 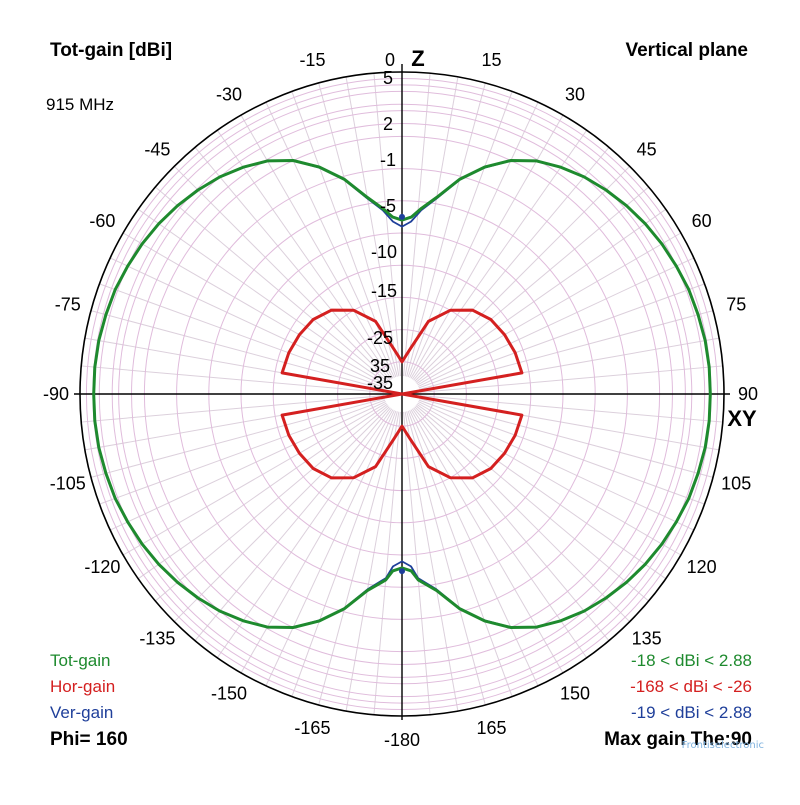 I want to click on watermark: Frontiselectronic, so click(x=722, y=745).